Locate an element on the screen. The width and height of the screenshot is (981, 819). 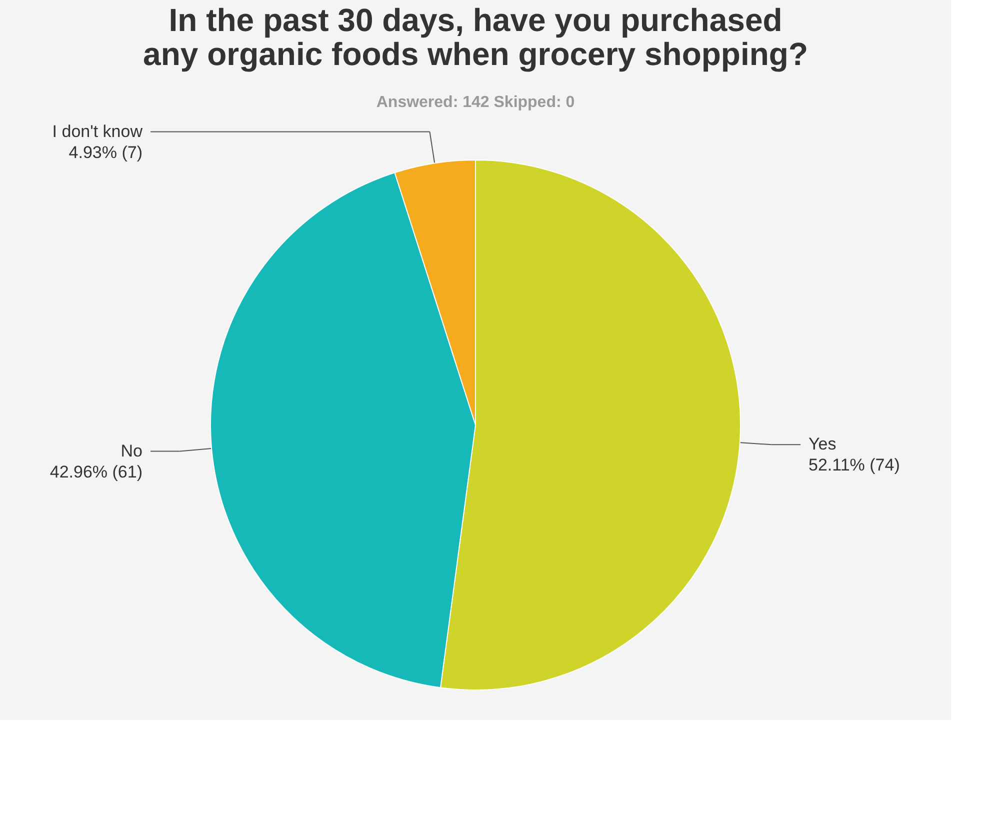
data-label: 4.93% (7) is located at coordinates (105, 152).